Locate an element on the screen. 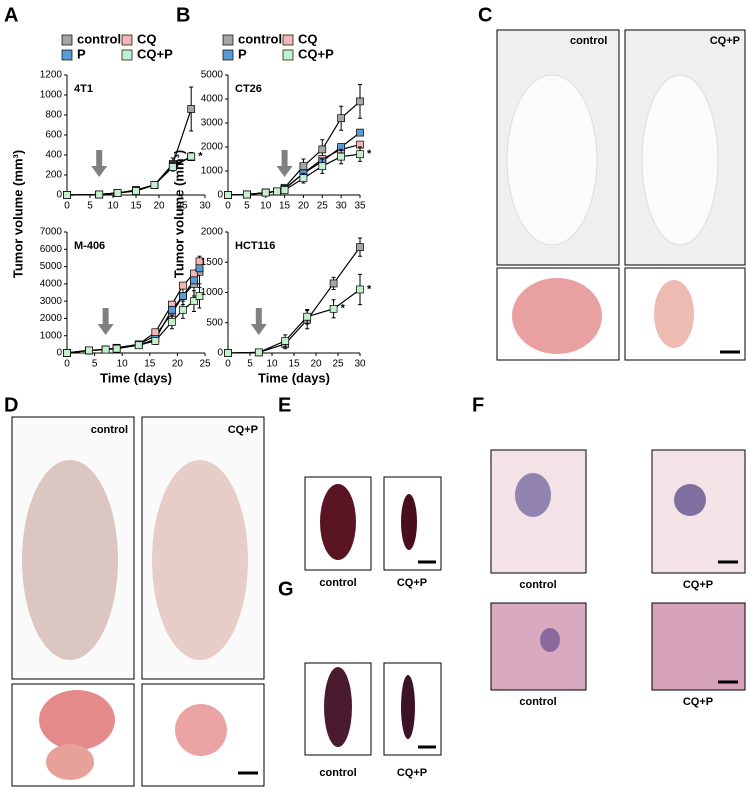 This screenshot has width=749, height=806. chart-title: 4T1 is located at coordinates (83, 89).